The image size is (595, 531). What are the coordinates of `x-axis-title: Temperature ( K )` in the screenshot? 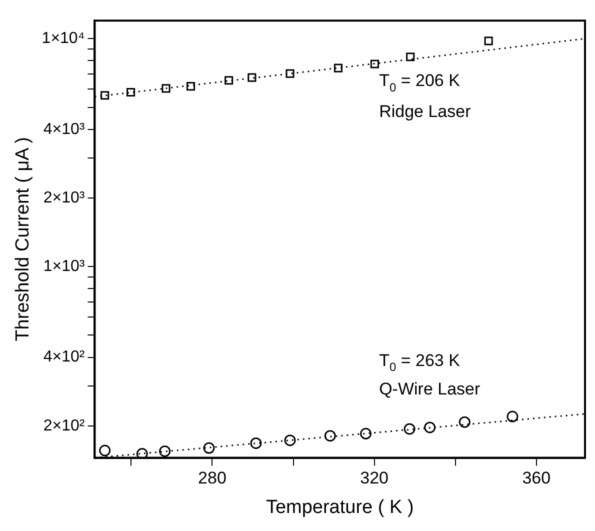 It's located at (340, 507).